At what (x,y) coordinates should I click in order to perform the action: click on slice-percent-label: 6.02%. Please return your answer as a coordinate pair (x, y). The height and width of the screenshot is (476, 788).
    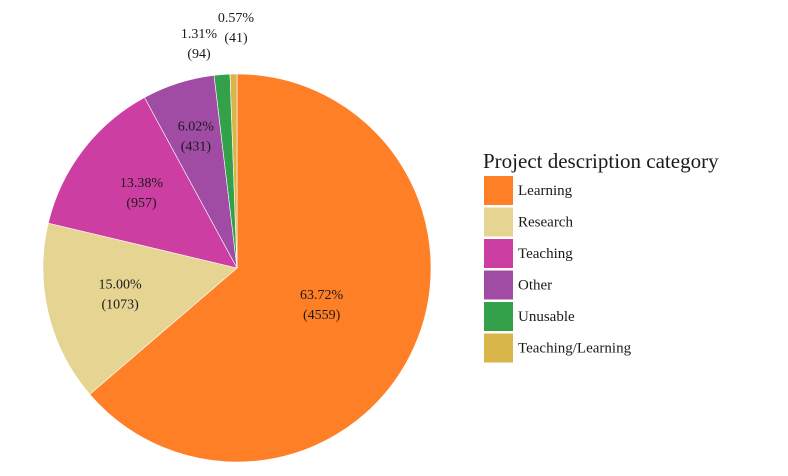
    Looking at the image, I should click on (196, 127).